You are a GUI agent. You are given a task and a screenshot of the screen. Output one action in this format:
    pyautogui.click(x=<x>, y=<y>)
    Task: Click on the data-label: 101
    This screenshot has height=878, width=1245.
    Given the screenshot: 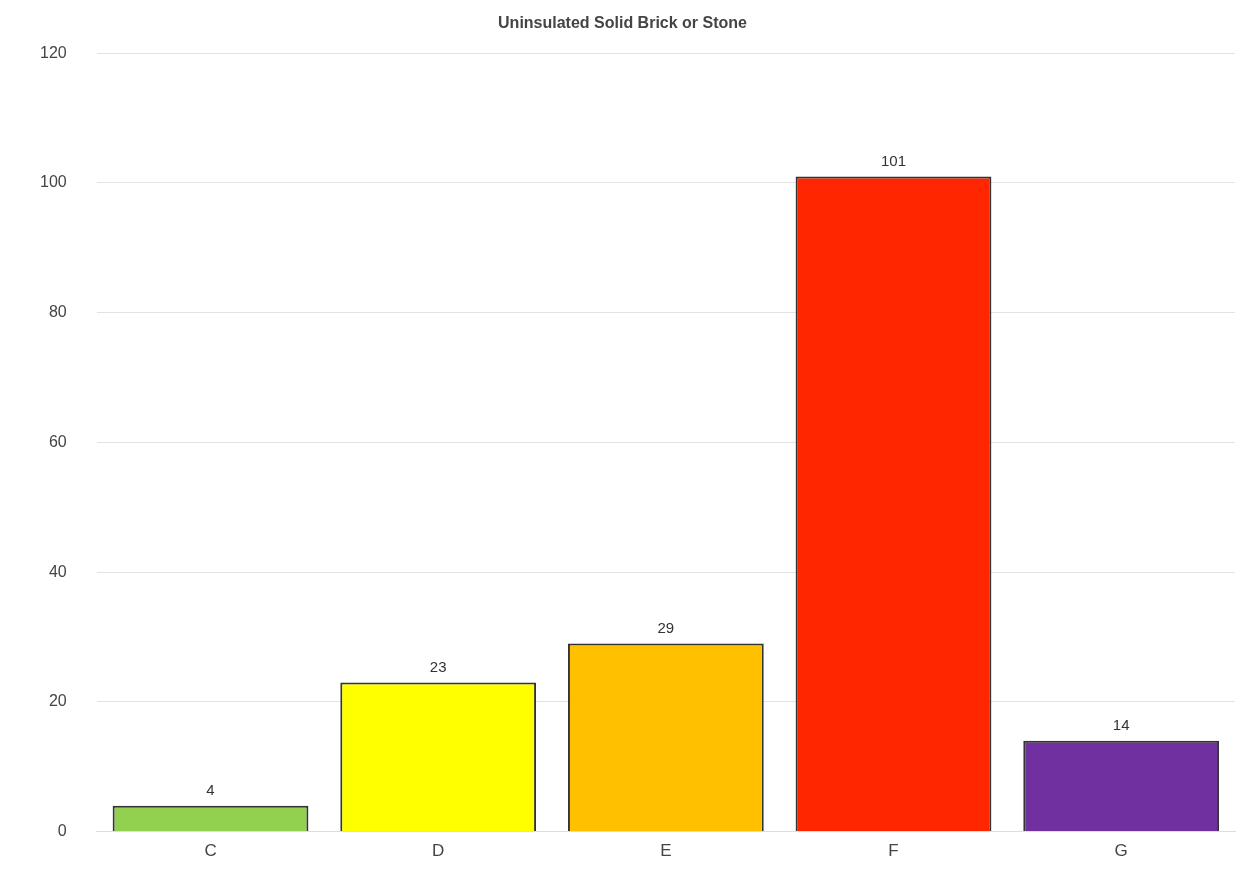 What is the action you would take?
    pyautogui.click(x=893, y=161)
    